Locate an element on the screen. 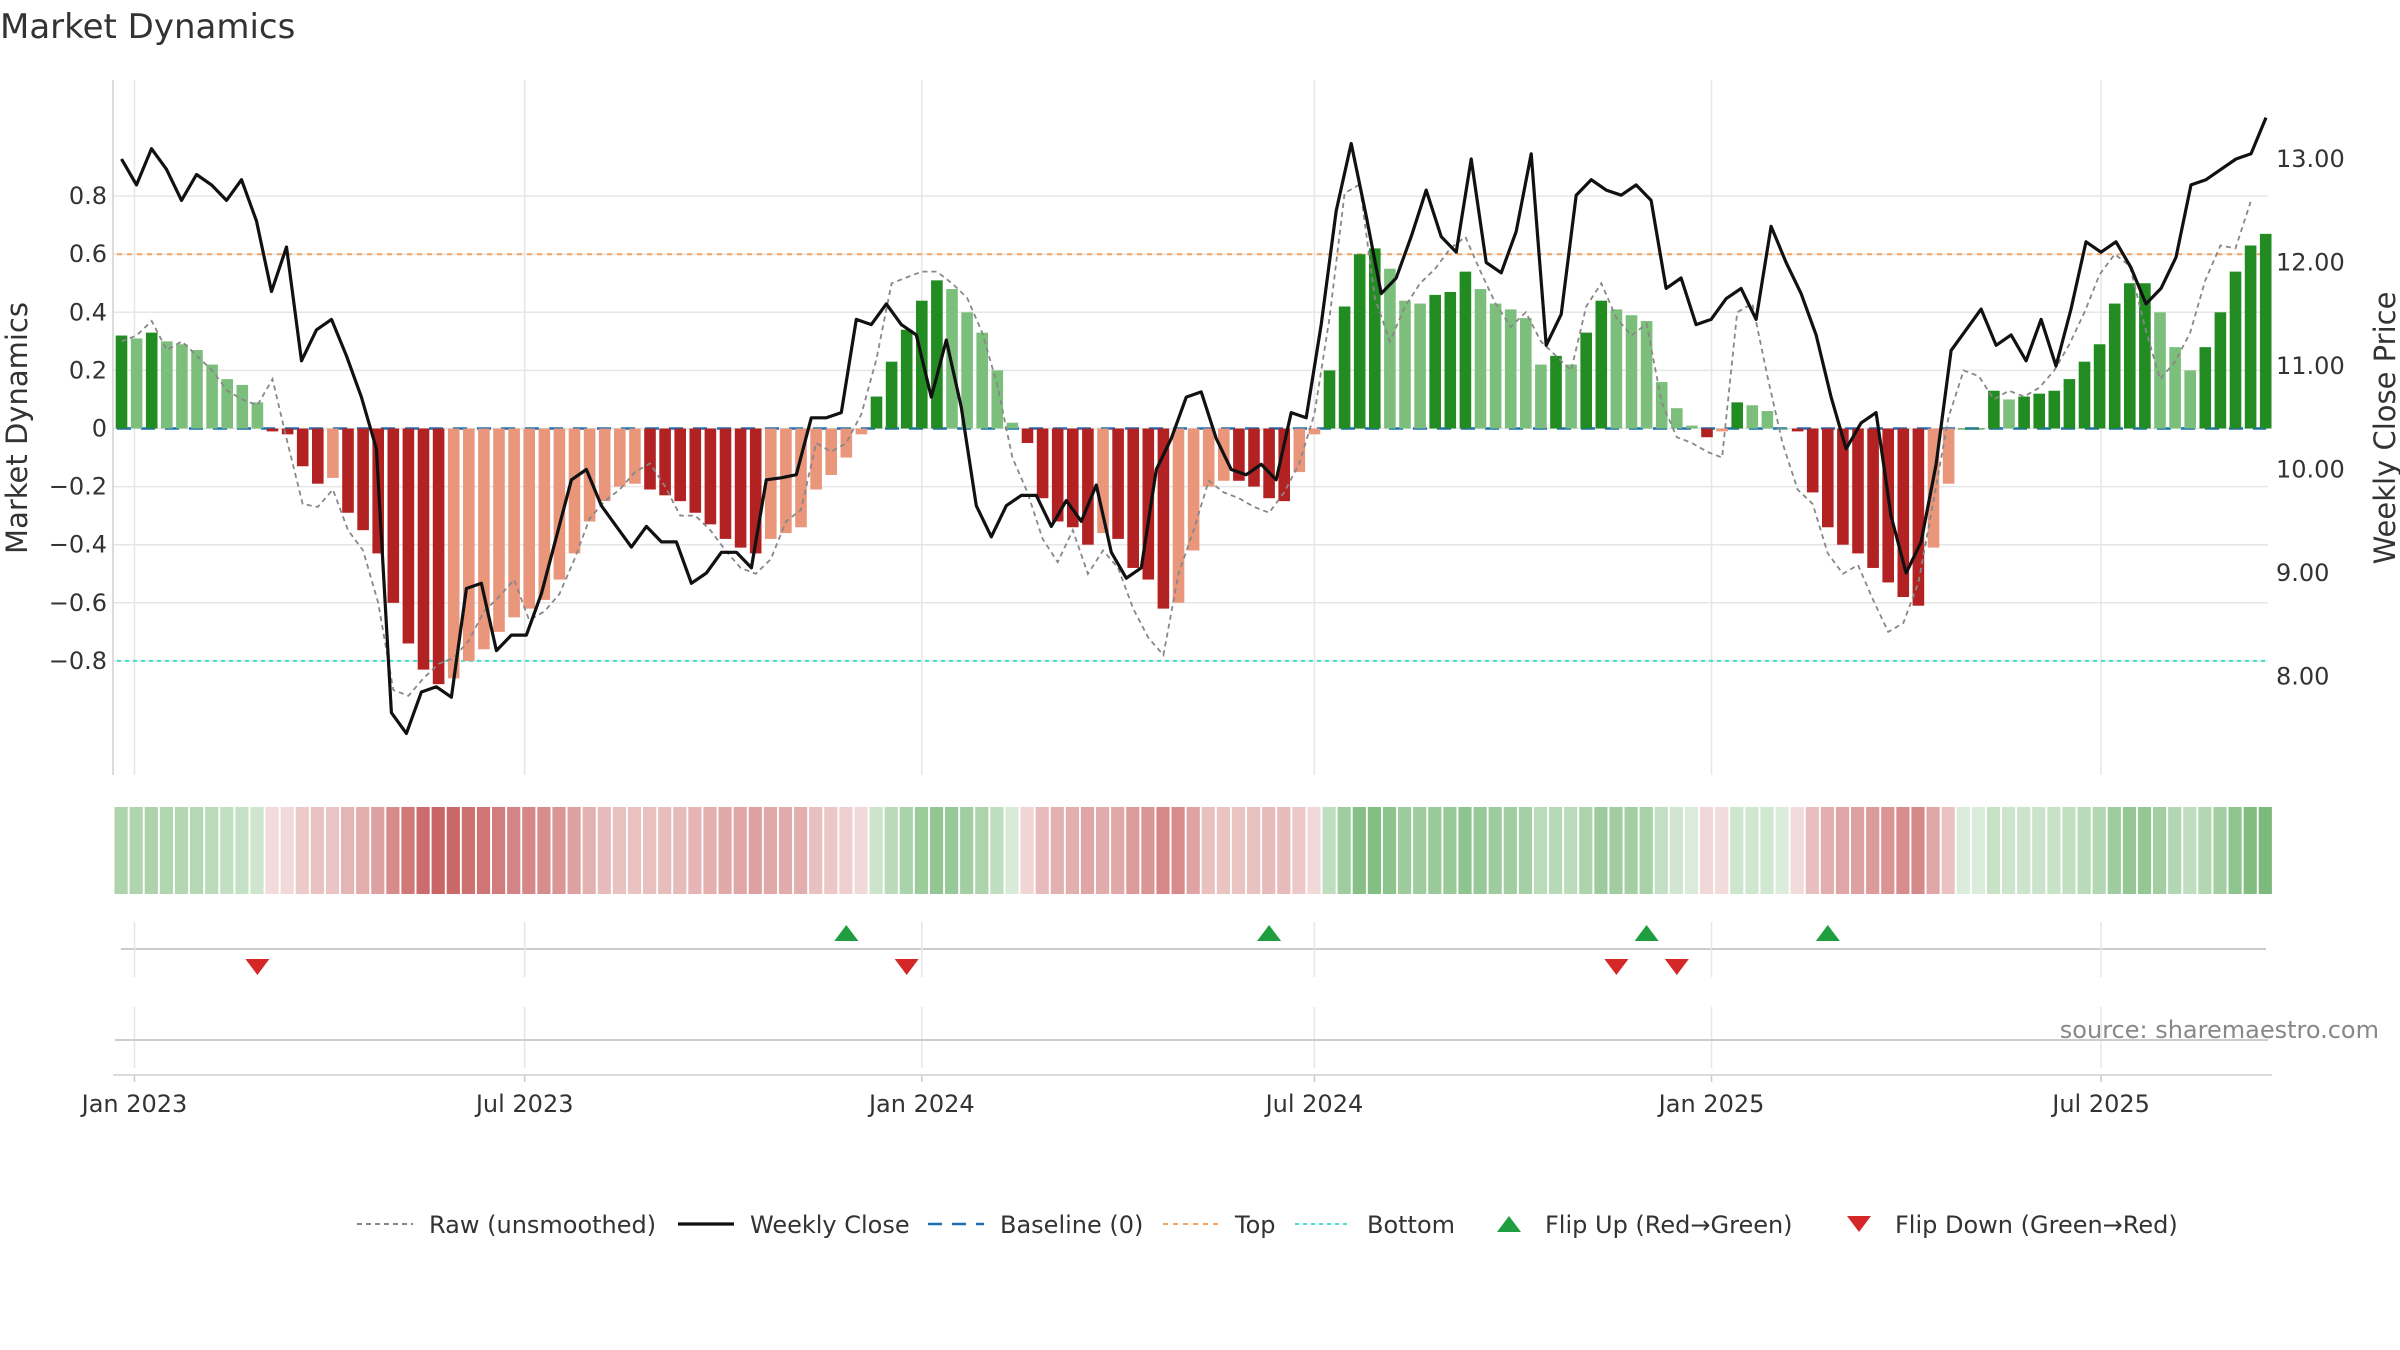 This screenshot has width=2400, height=1350. legend-item-close: Weekly Close is located at coordinates (794, 1225).